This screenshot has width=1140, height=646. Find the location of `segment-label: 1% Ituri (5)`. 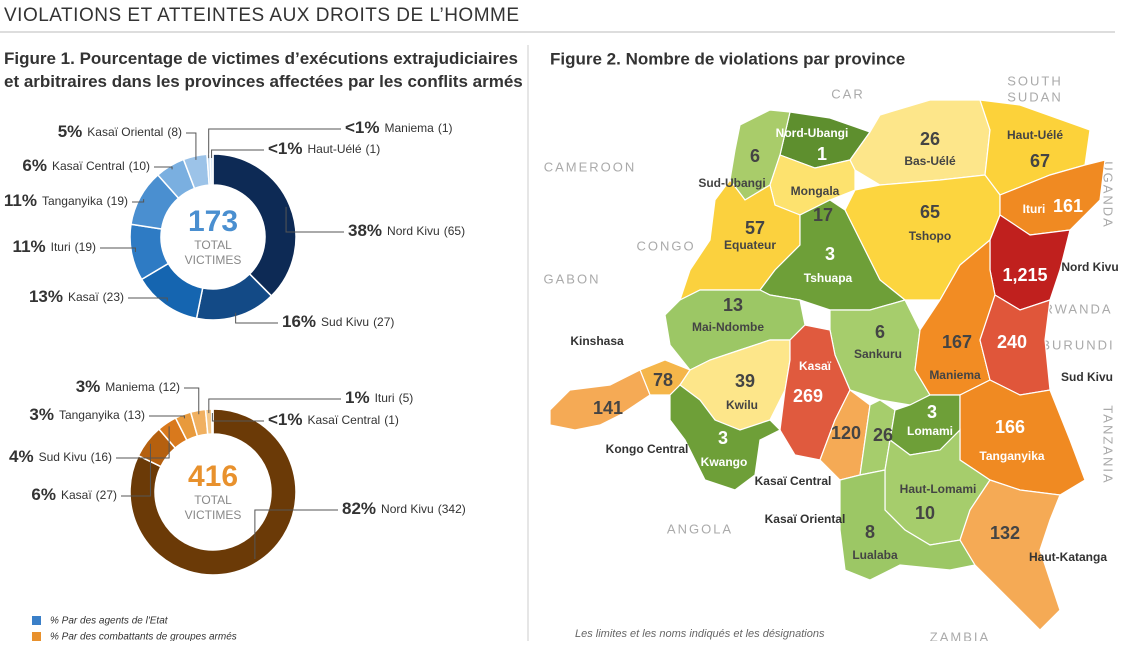

segment-label: 1% Ituri (5) is located at coordinates (379, 397).